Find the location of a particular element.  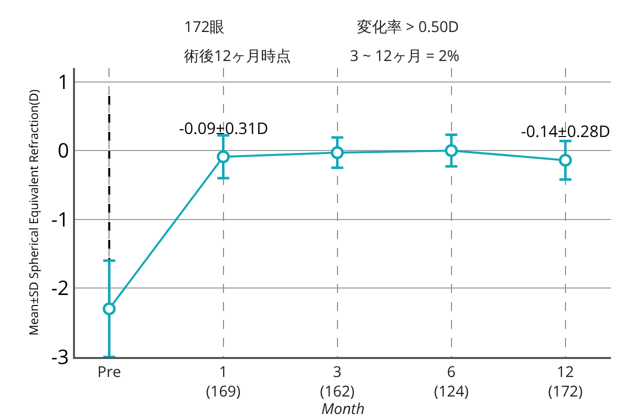

text: 172眼 is located at coordinates (204, 27).